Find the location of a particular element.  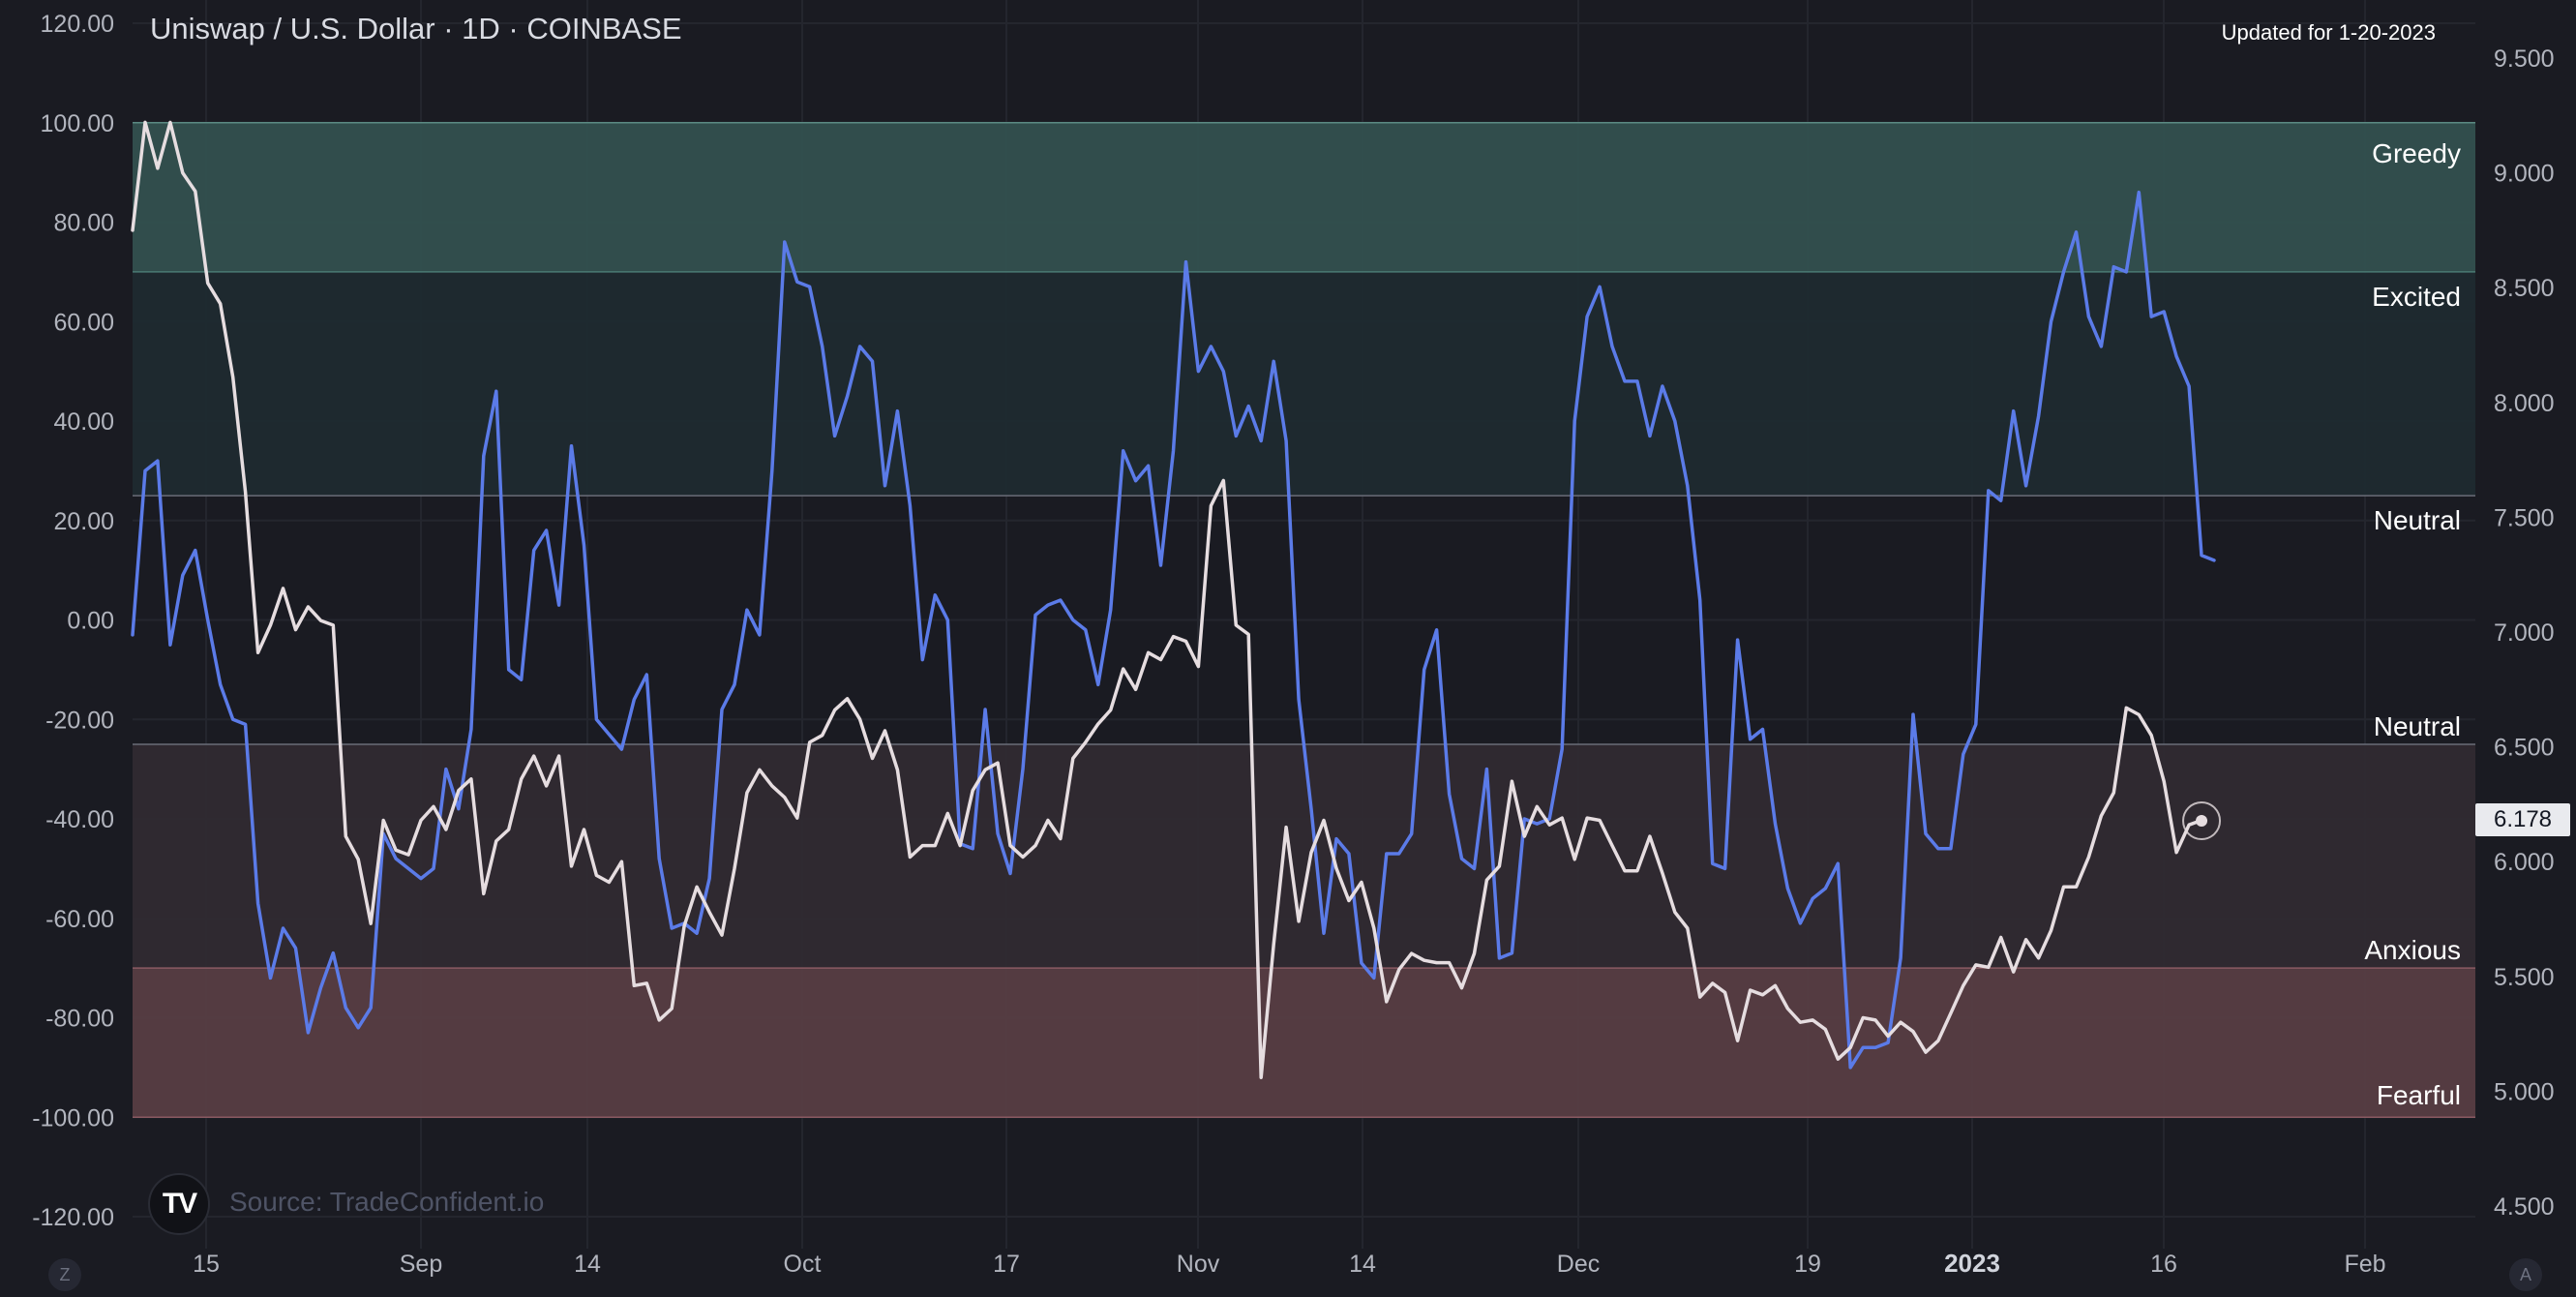

left-axis-tick-label: -100.00 is located at coordinates (73, 1117).